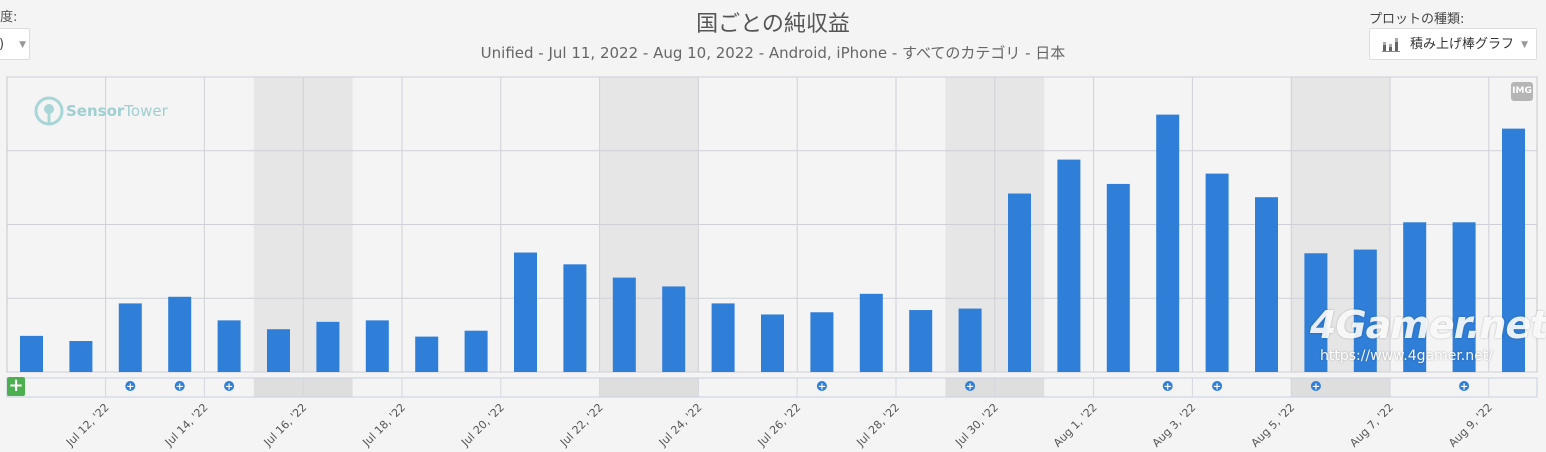 This screenshot has height=452, width=1546. What do you see at coordinates (1391, 45) in the screenshot?
I see `stacked-bar-chart-icon` at bounding box center [1391, 45].